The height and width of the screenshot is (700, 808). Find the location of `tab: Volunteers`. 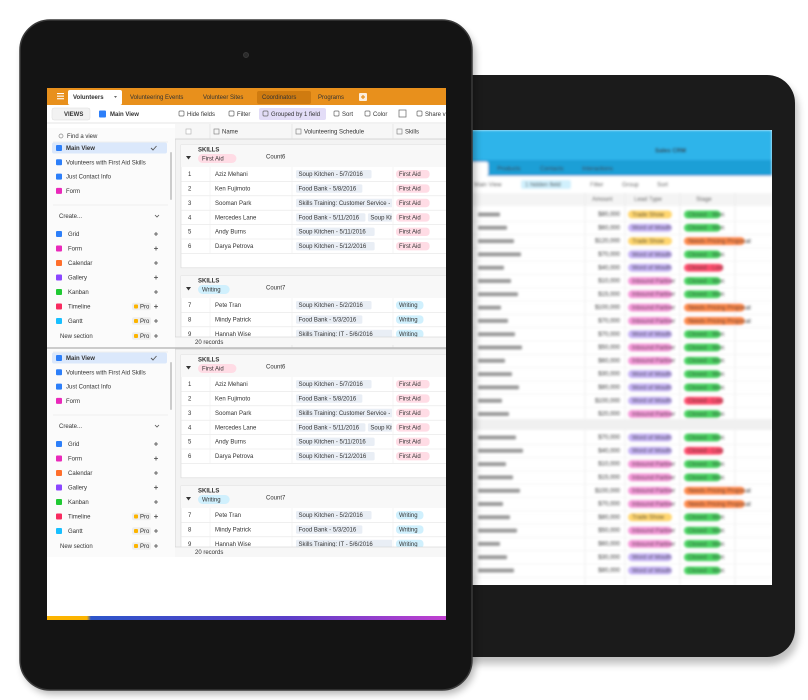

tab: Volunteers is located at coordinates (88, 98).